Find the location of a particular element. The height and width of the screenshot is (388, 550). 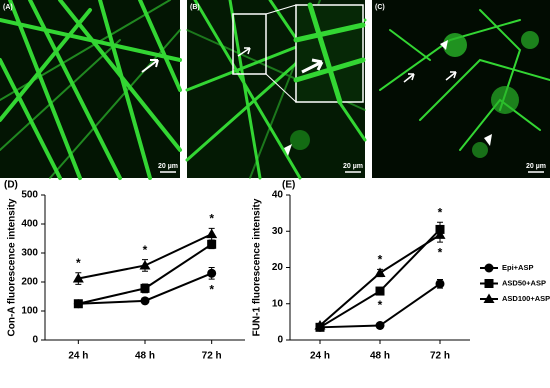

y-tick-label: 200 is located at coordinates (29, 282).